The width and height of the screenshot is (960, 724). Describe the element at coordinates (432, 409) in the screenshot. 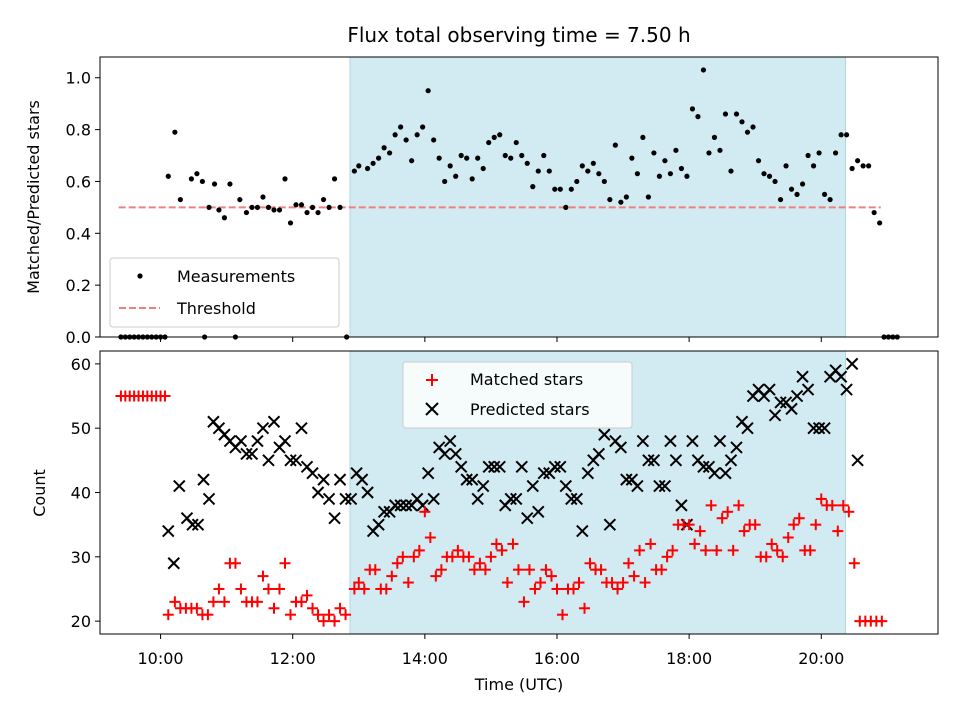

I see `legend-predicted-marker` at that location.